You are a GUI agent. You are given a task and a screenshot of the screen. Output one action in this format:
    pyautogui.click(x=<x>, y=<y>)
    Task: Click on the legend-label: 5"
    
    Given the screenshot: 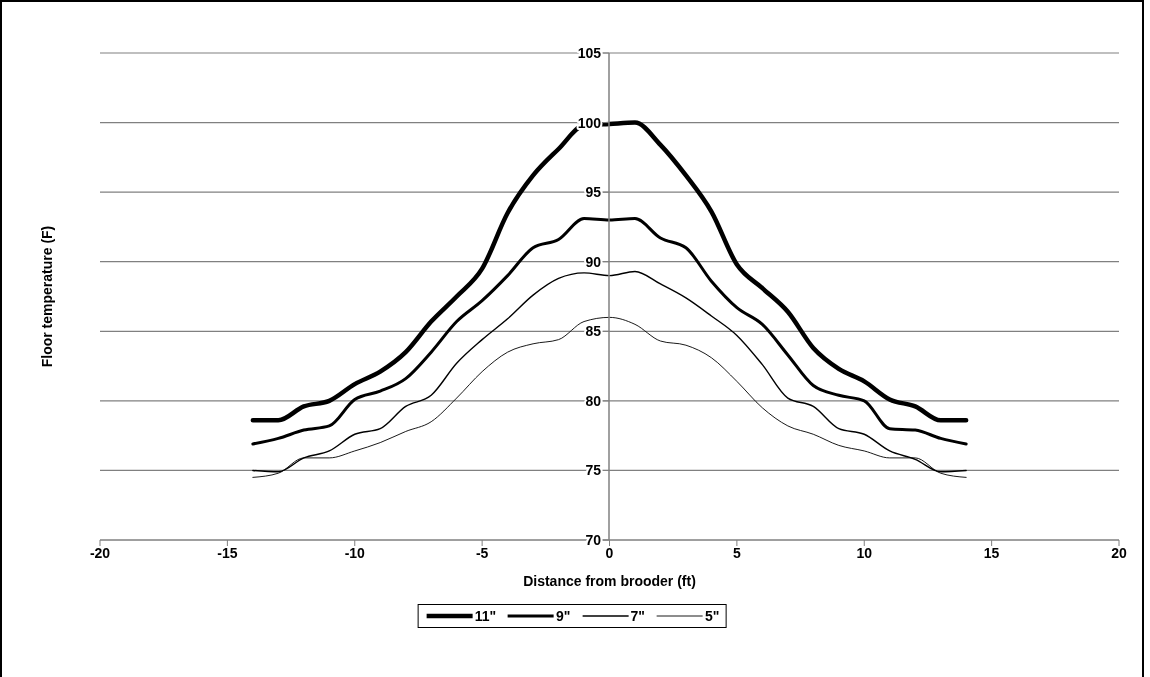 What is the action you would take?
    pyautogui.click(x=712, y=616)
    